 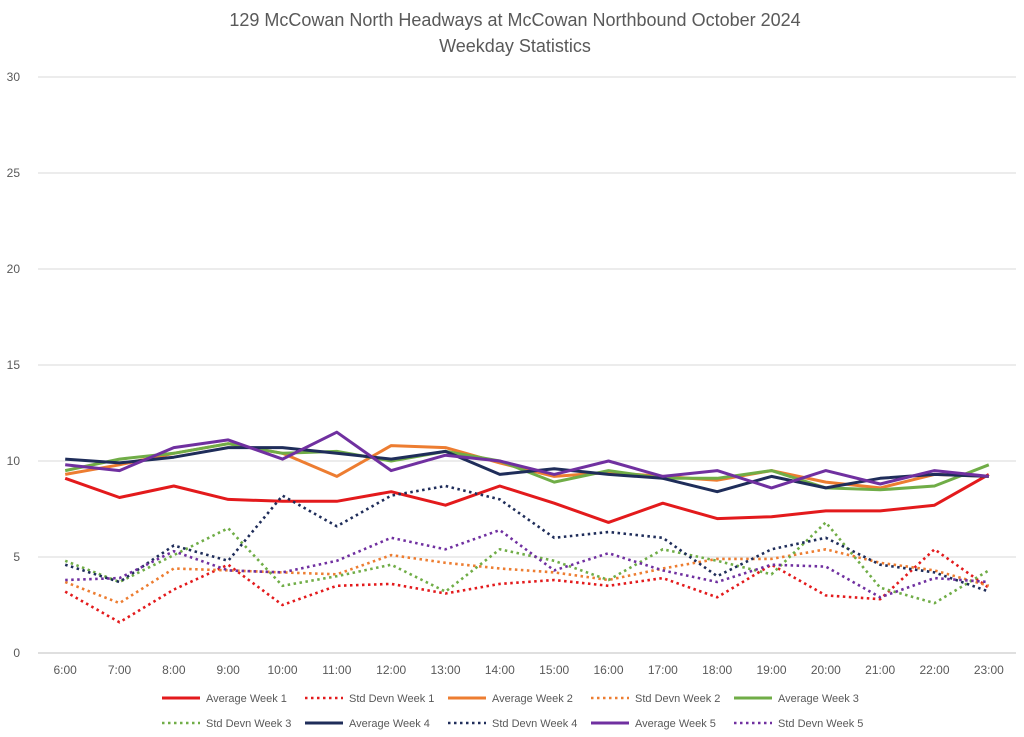 What do you see at coordinates (246, 699) in the screenshot?
I see `legend-label: Average Week 1` at bounding box center [246, 699].